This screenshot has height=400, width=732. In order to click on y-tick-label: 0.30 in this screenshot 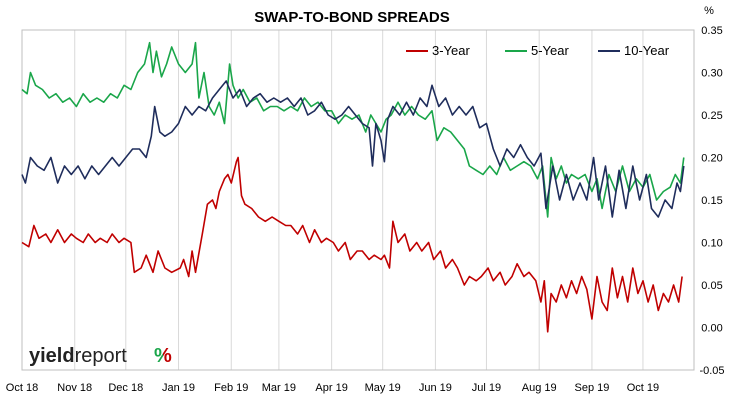, I will do `click(711, 74)`.